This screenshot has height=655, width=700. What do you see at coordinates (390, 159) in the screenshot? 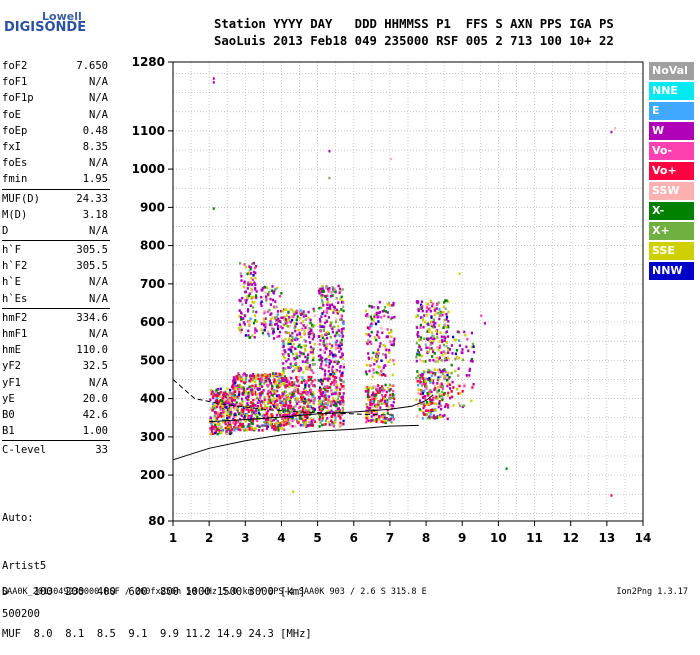
I see `echo-outlier` at bounding box center [390, 159].